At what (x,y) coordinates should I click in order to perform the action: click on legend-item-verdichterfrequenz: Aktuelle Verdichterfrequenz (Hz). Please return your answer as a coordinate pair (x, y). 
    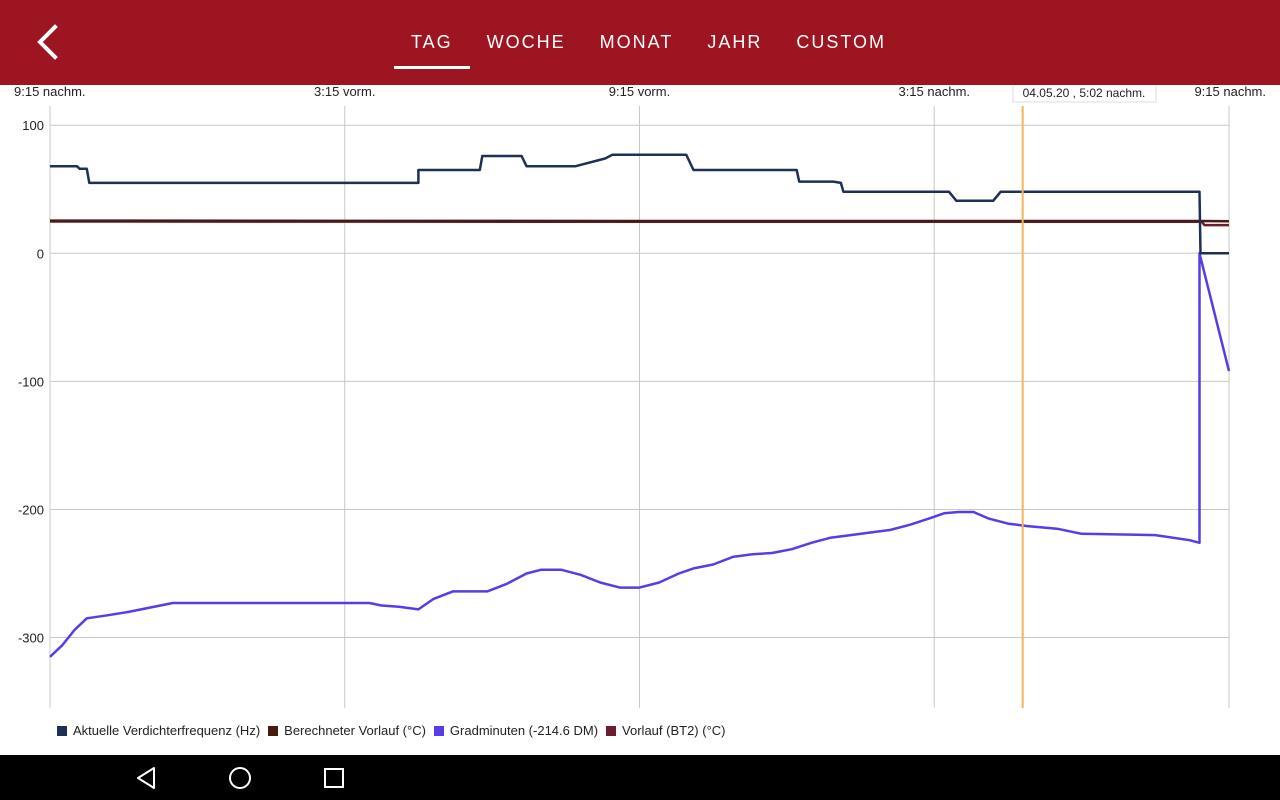
    Looking at the image, I should click on (158, 730).